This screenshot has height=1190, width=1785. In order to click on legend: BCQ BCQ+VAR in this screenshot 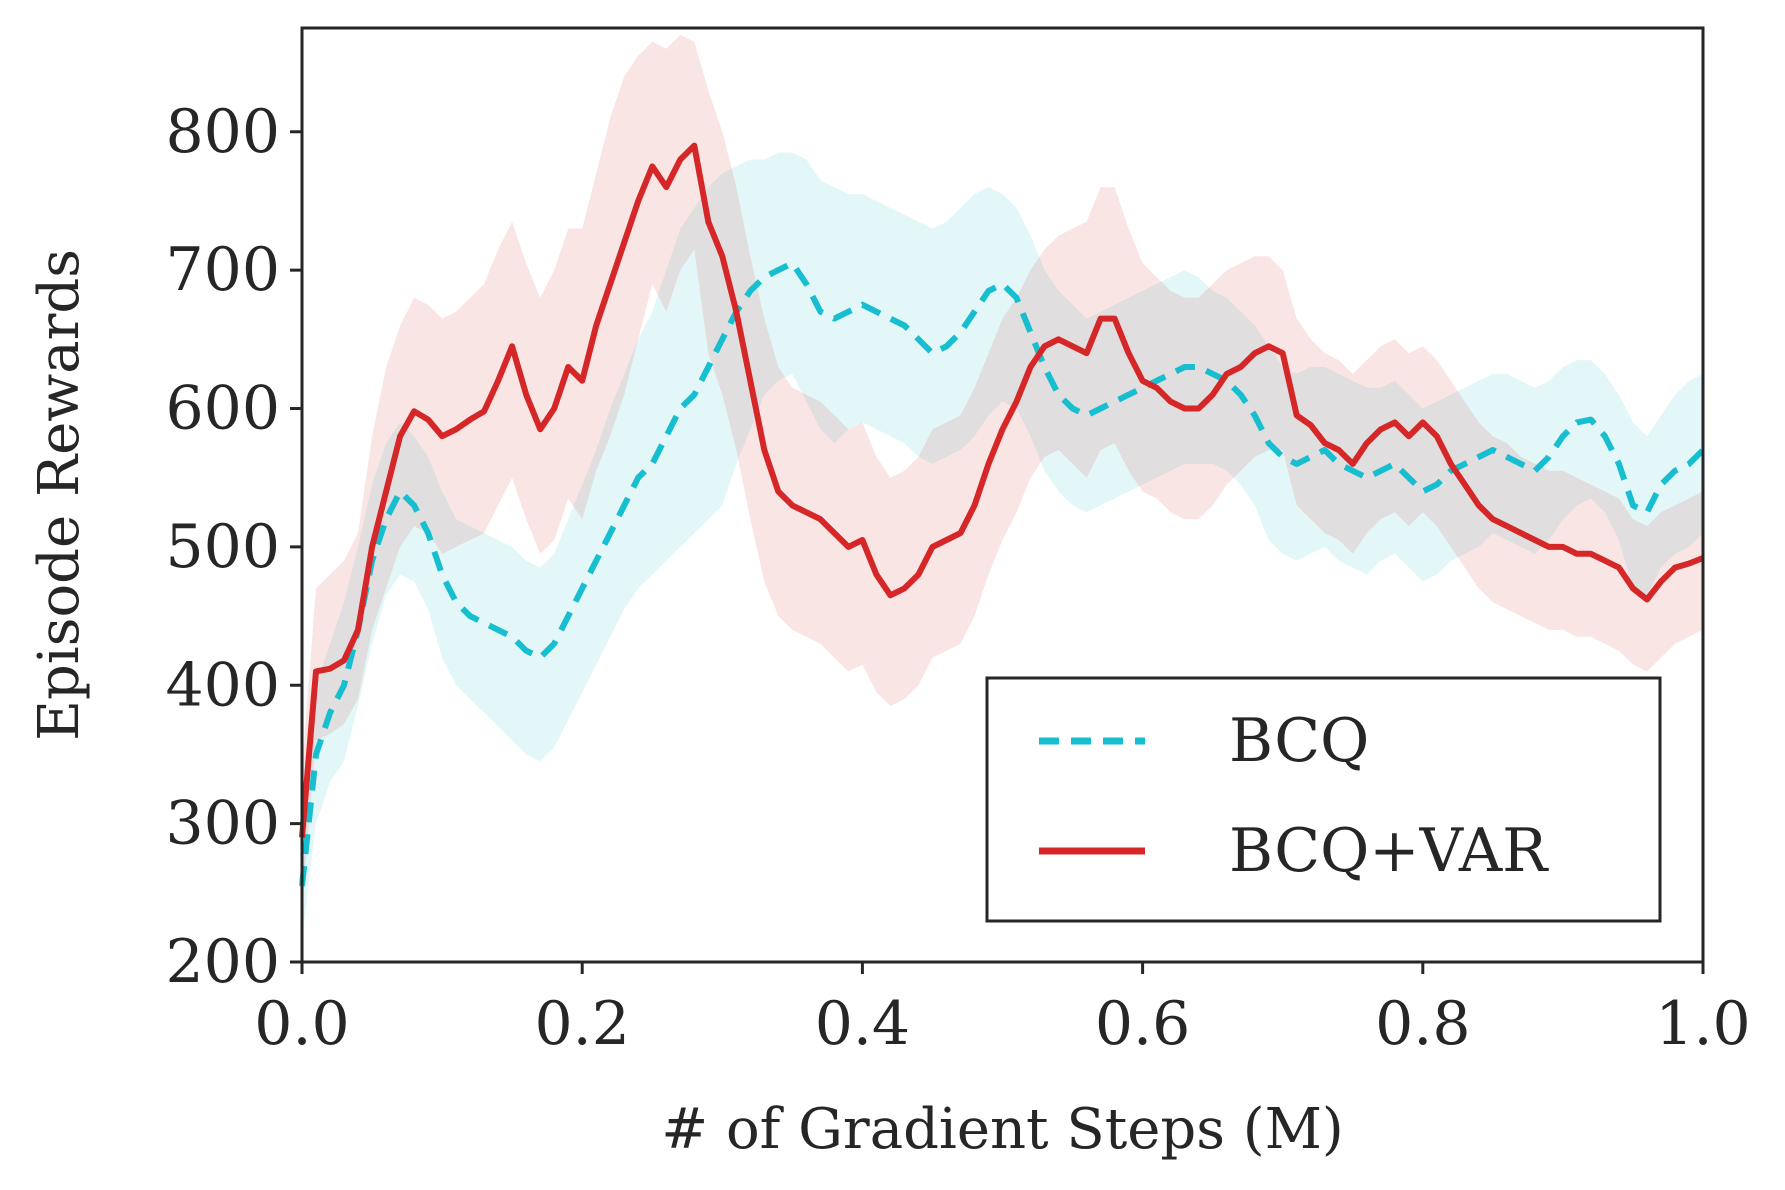, I will do `click(1323, 799)`.